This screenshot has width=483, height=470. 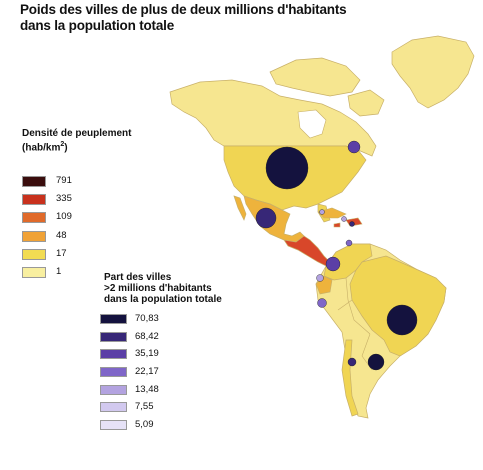 I want to click on colombia-venezuela, so click(x=348, y=262).